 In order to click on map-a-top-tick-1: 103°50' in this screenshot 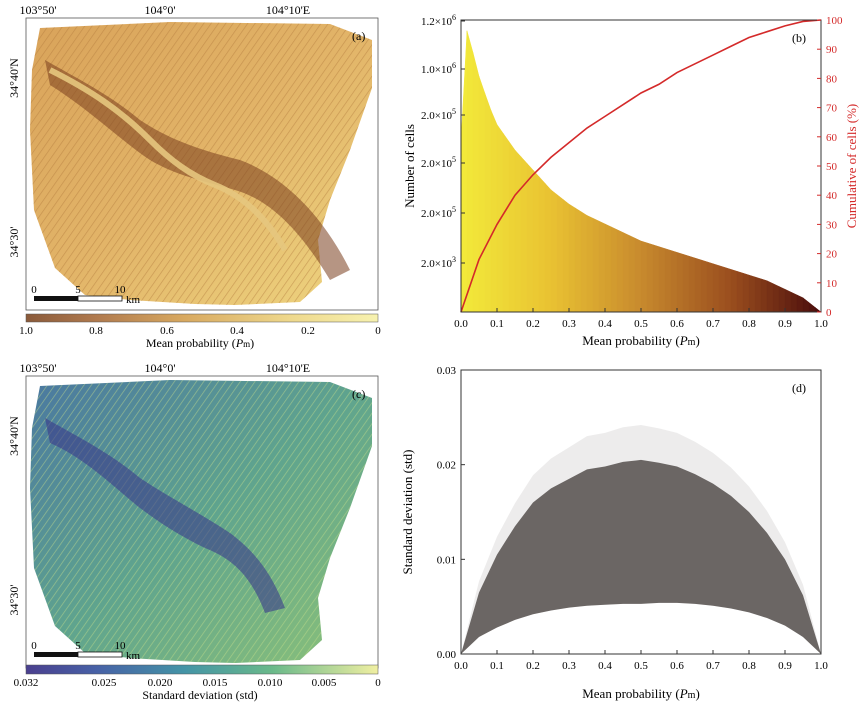, I will do `click(38, 10)`.